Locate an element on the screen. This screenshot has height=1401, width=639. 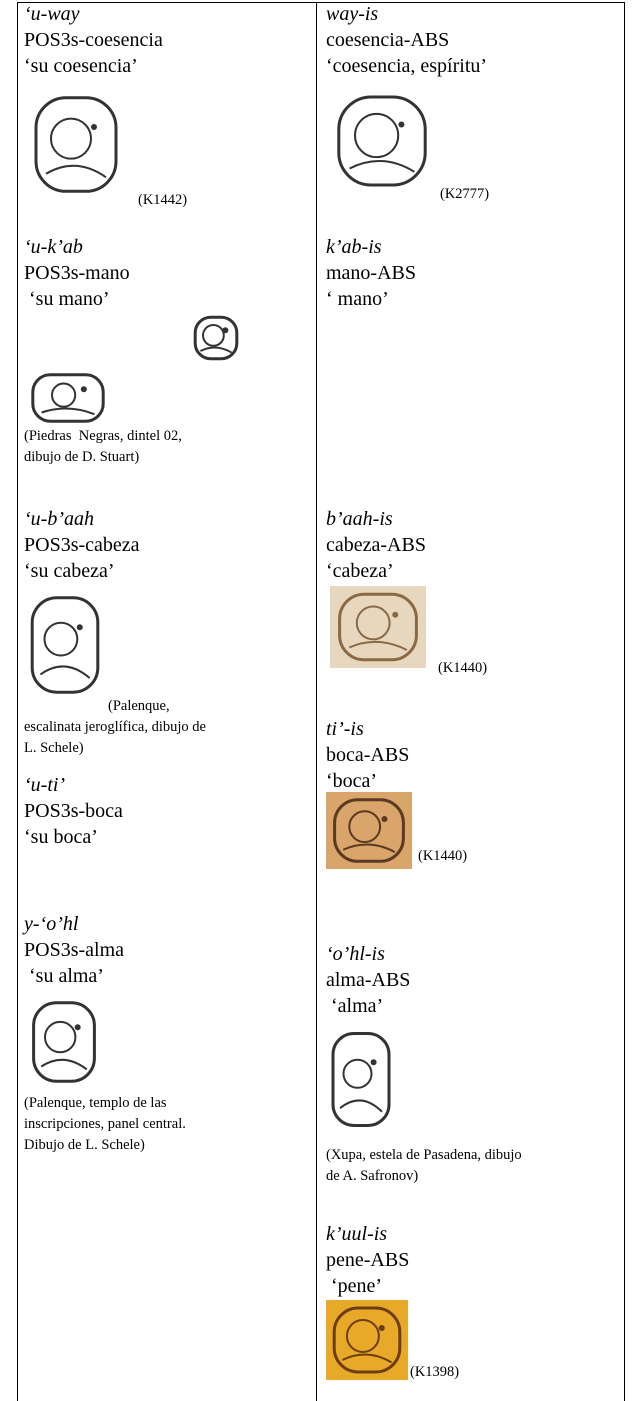
caption: (Piedras Negras, dintel 02, is located at coordinates (103, 436).